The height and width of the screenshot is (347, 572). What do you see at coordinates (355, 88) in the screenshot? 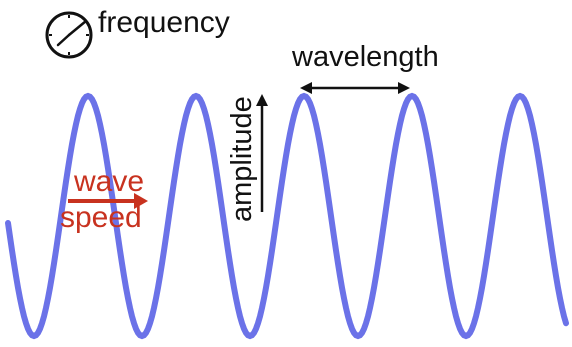
I see `wavelength-arrow` at bounding box center [355, 88].